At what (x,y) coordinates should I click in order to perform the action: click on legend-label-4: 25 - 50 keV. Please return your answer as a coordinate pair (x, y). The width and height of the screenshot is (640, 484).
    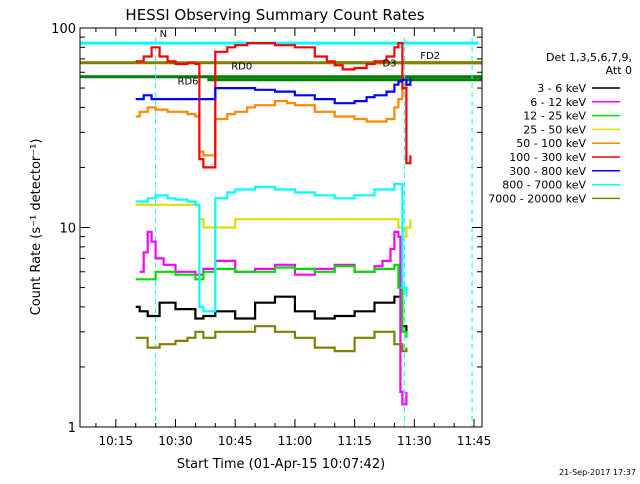
    Looking at the image, I should click on (554, 129).